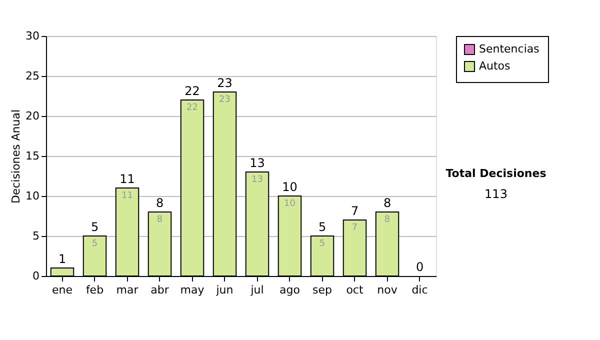  Describe the element at coordinates (290, 187) in the screenshot. I see `total-label: 10` at that location.